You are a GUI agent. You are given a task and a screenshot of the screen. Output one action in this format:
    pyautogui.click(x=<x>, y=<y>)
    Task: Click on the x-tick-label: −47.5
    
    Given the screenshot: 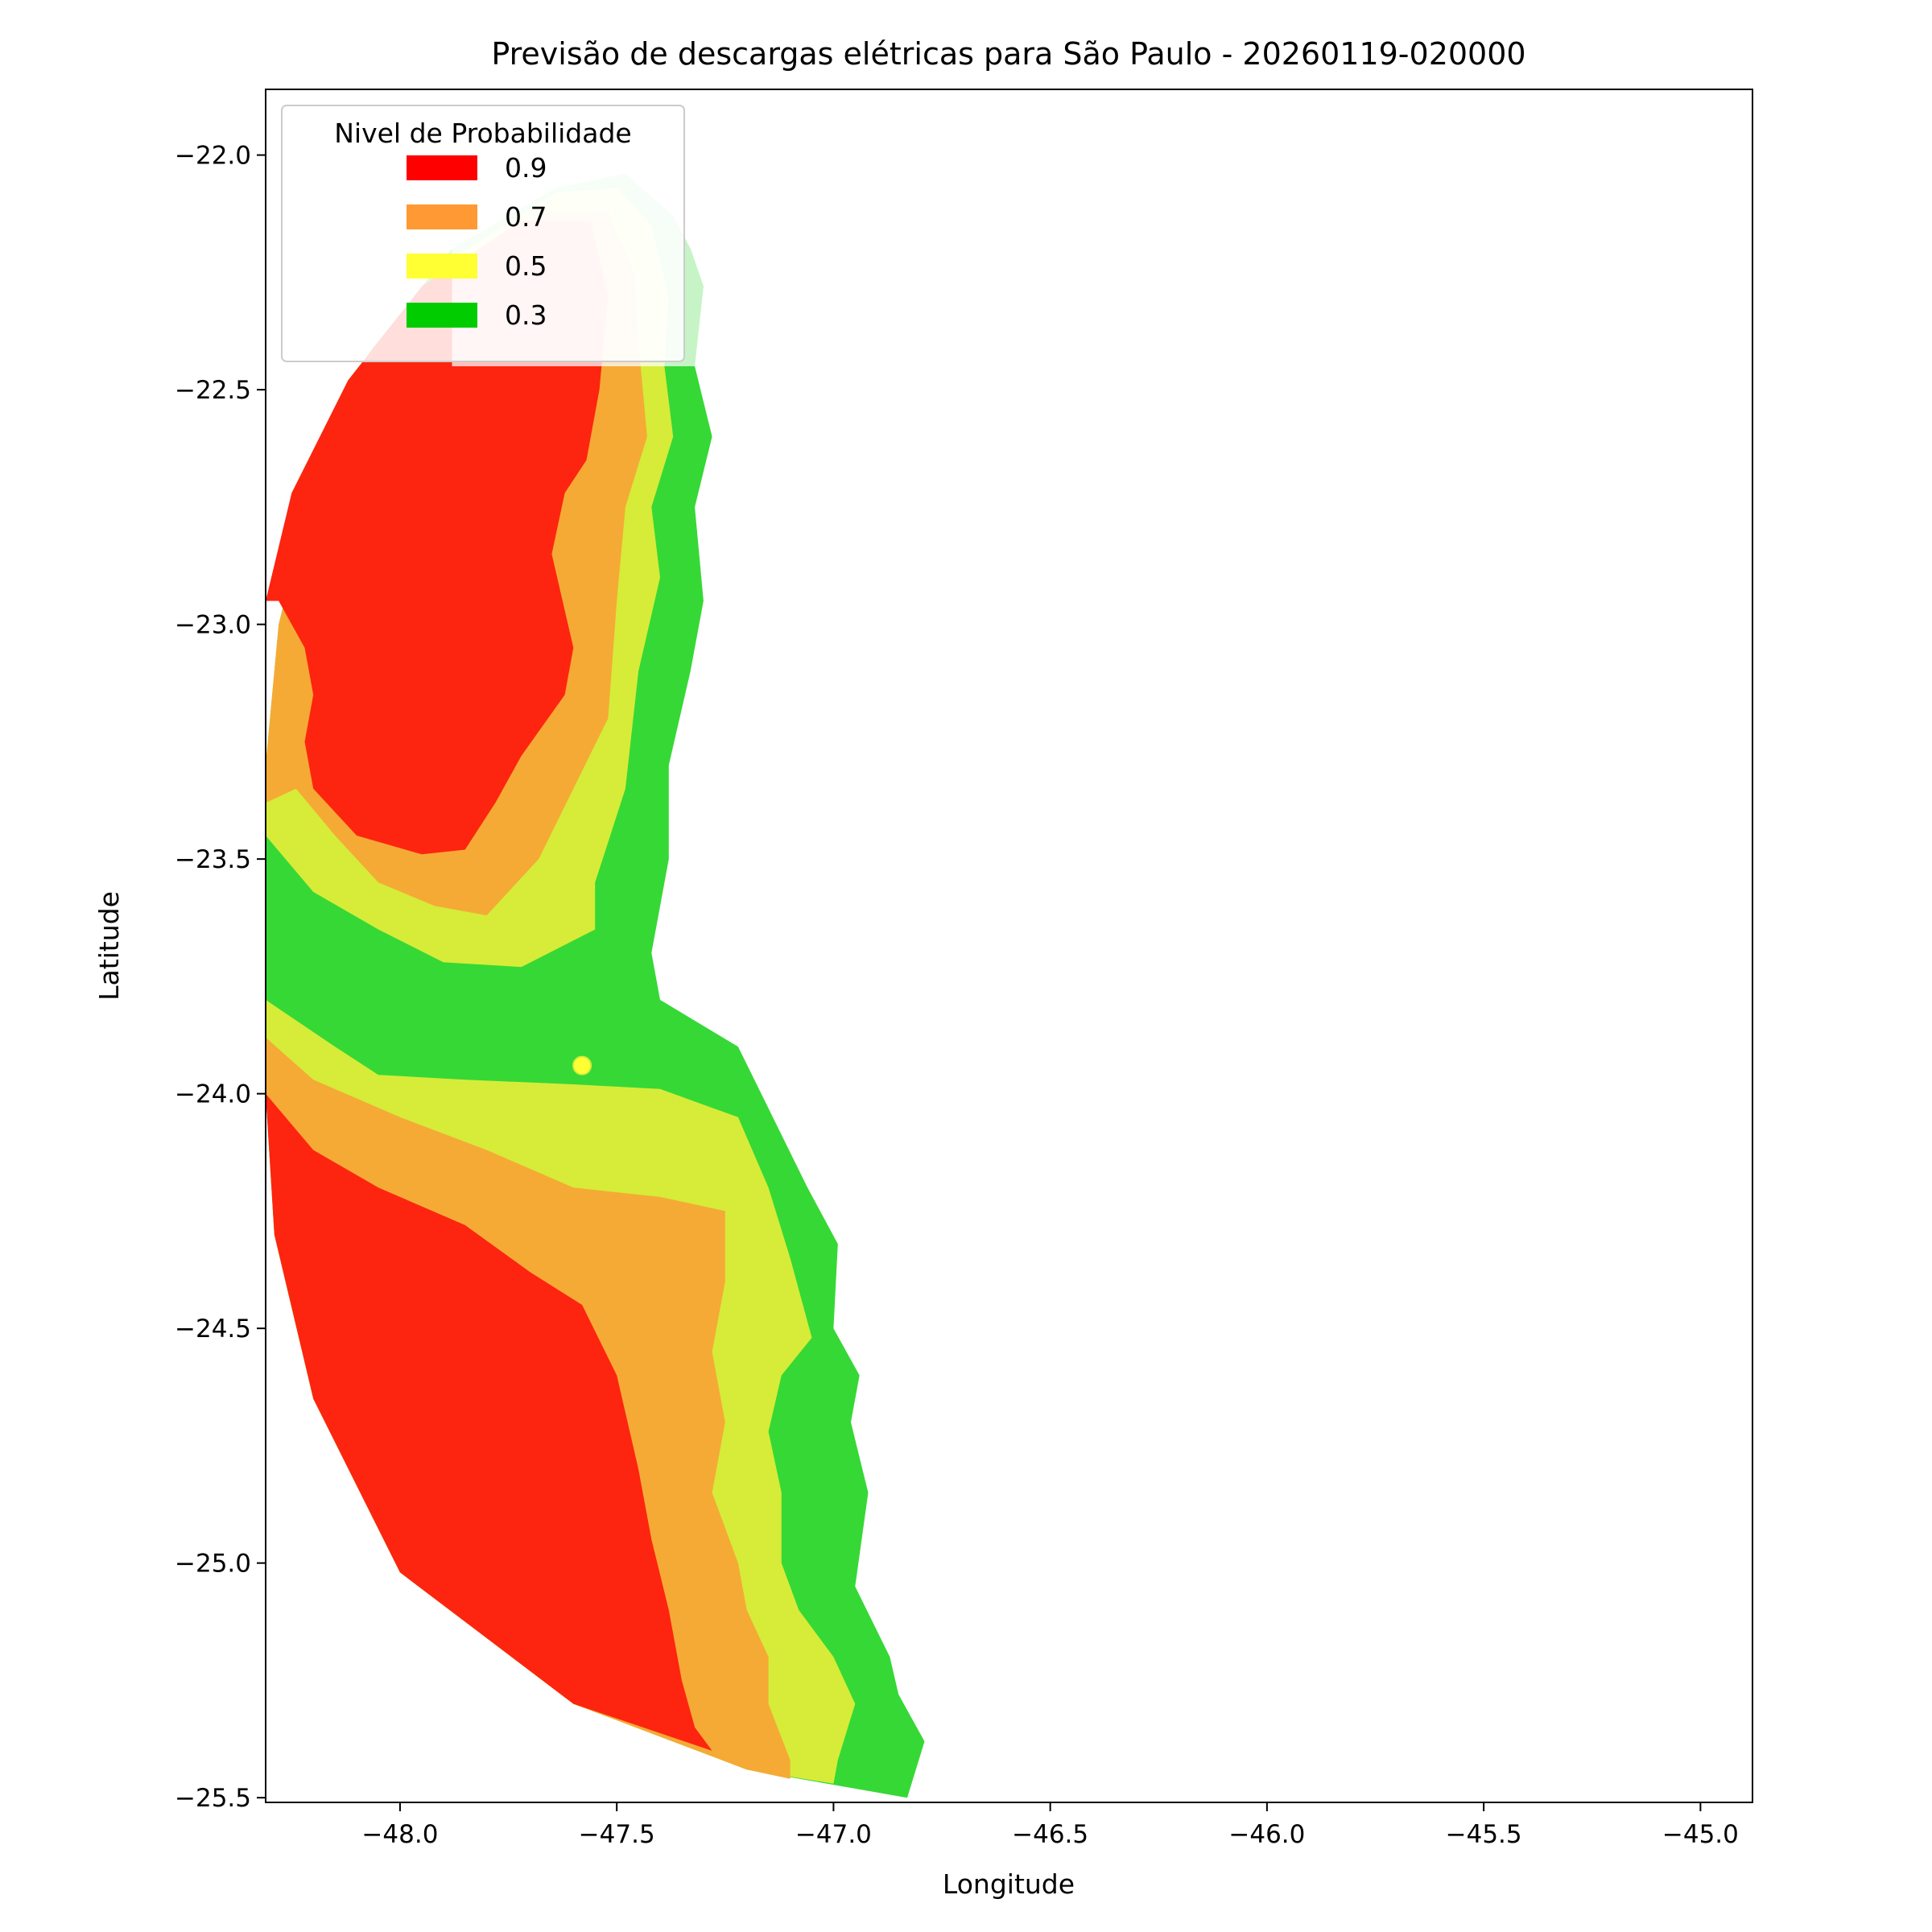 What is the action you would take?
    pyautogui.click(x=617, y=1834)
    